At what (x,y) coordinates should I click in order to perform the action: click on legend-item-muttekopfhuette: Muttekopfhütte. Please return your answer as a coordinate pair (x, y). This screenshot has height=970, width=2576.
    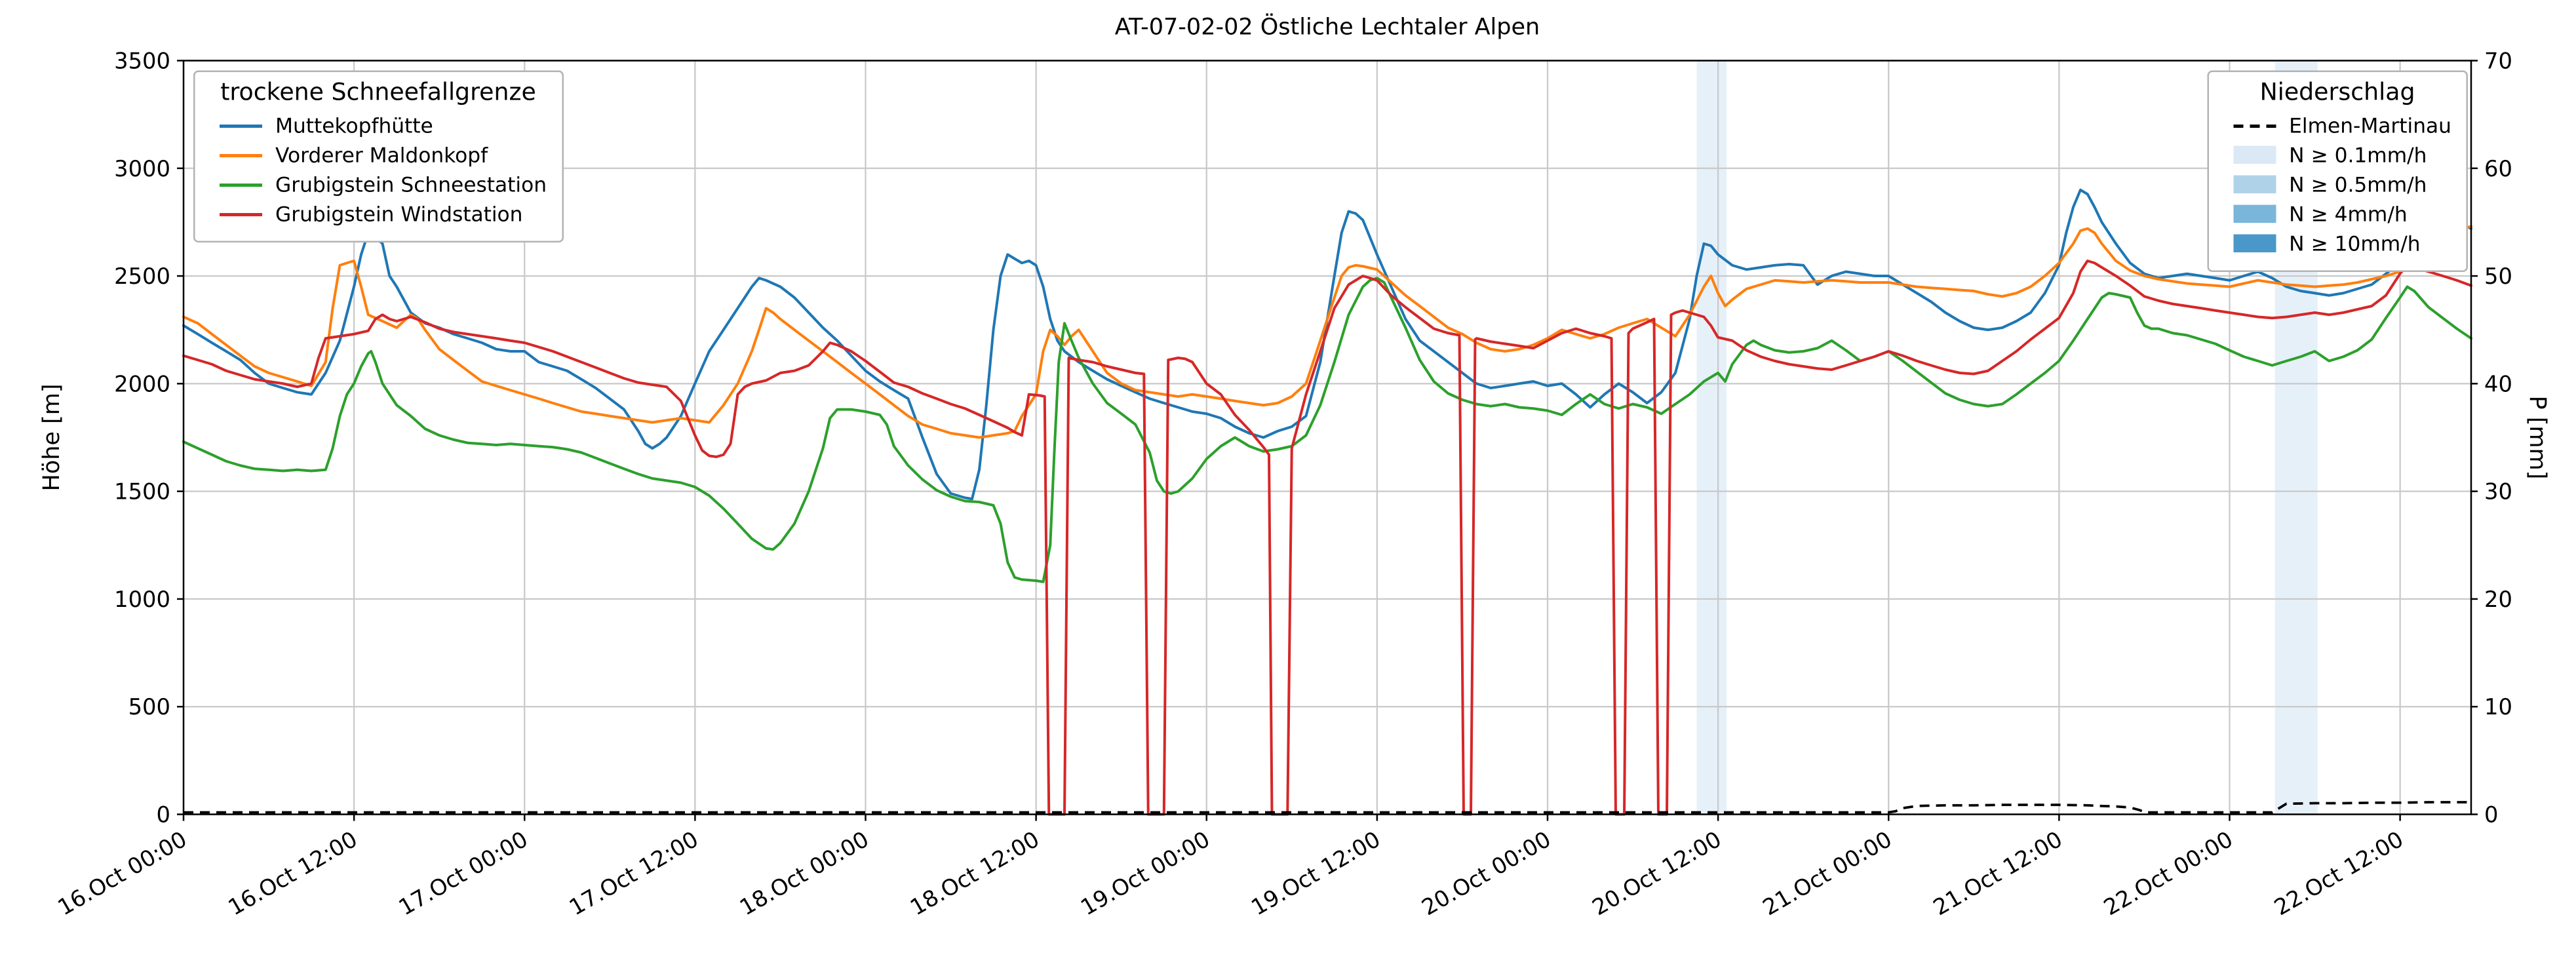
    Looking at the image, I should click on (383, 125).